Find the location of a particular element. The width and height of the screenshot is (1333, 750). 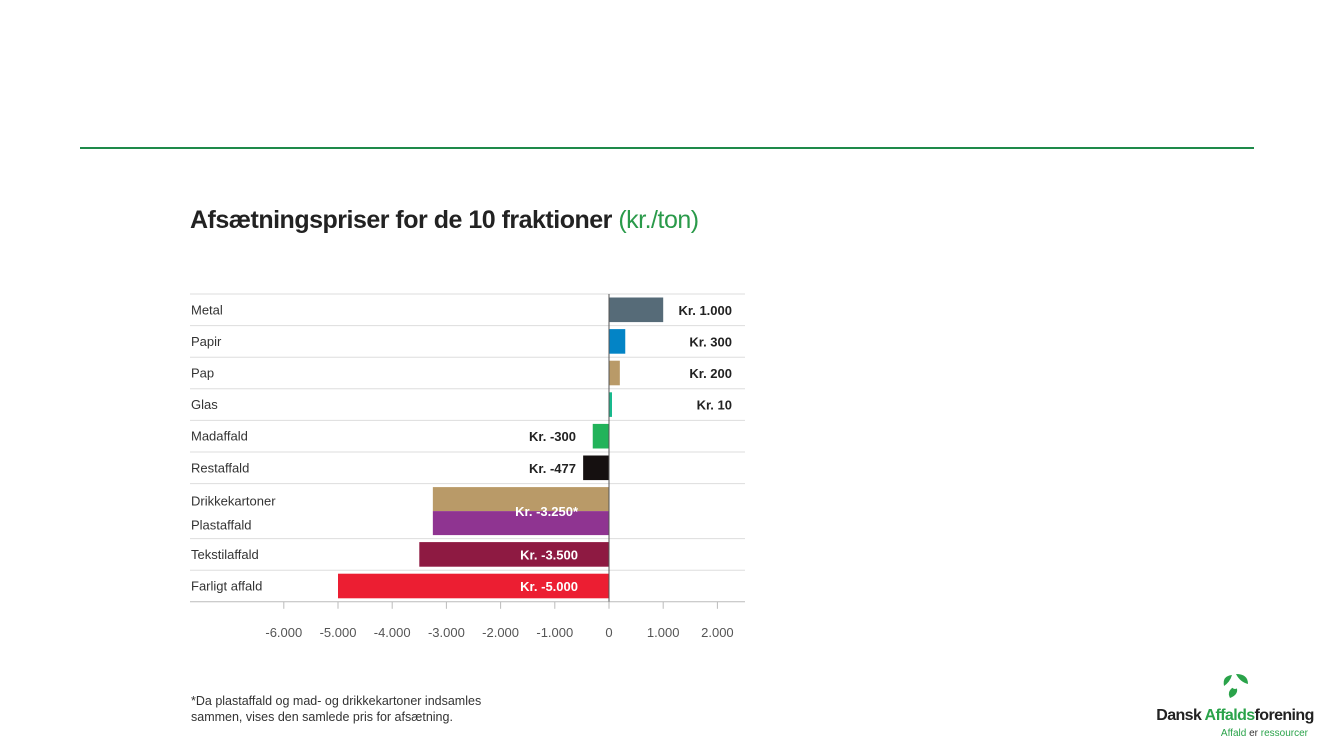

category-label: Metal is located at coordinates (207, 309).